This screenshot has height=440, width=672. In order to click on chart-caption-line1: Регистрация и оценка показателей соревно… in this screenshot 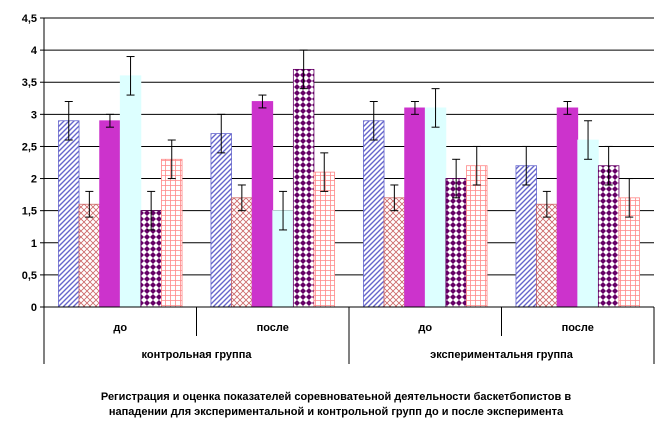, I will do `click(336, 397)`.